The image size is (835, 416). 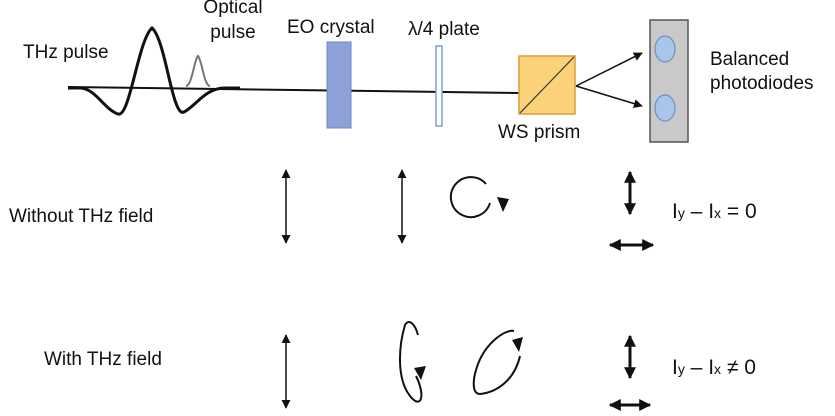 What do you see at coordinates (154, 71) in the screenshot?
I see `thz-pulse-waveform` at bounding box center [154, 71].